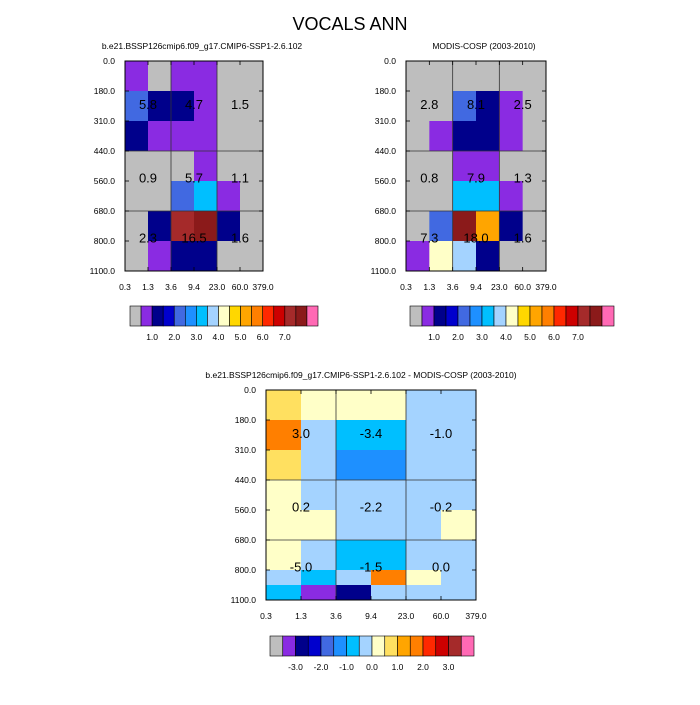  I want to click on block-value-label: -1.0, so click(441, 433).